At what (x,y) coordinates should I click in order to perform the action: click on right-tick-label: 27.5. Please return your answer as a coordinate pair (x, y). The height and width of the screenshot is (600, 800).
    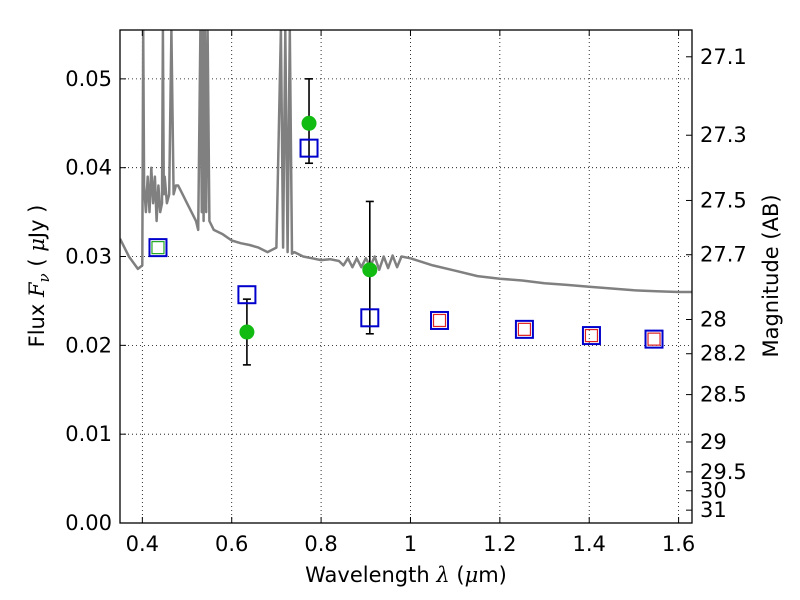
    Looking at the image, I should click on (723, 200).